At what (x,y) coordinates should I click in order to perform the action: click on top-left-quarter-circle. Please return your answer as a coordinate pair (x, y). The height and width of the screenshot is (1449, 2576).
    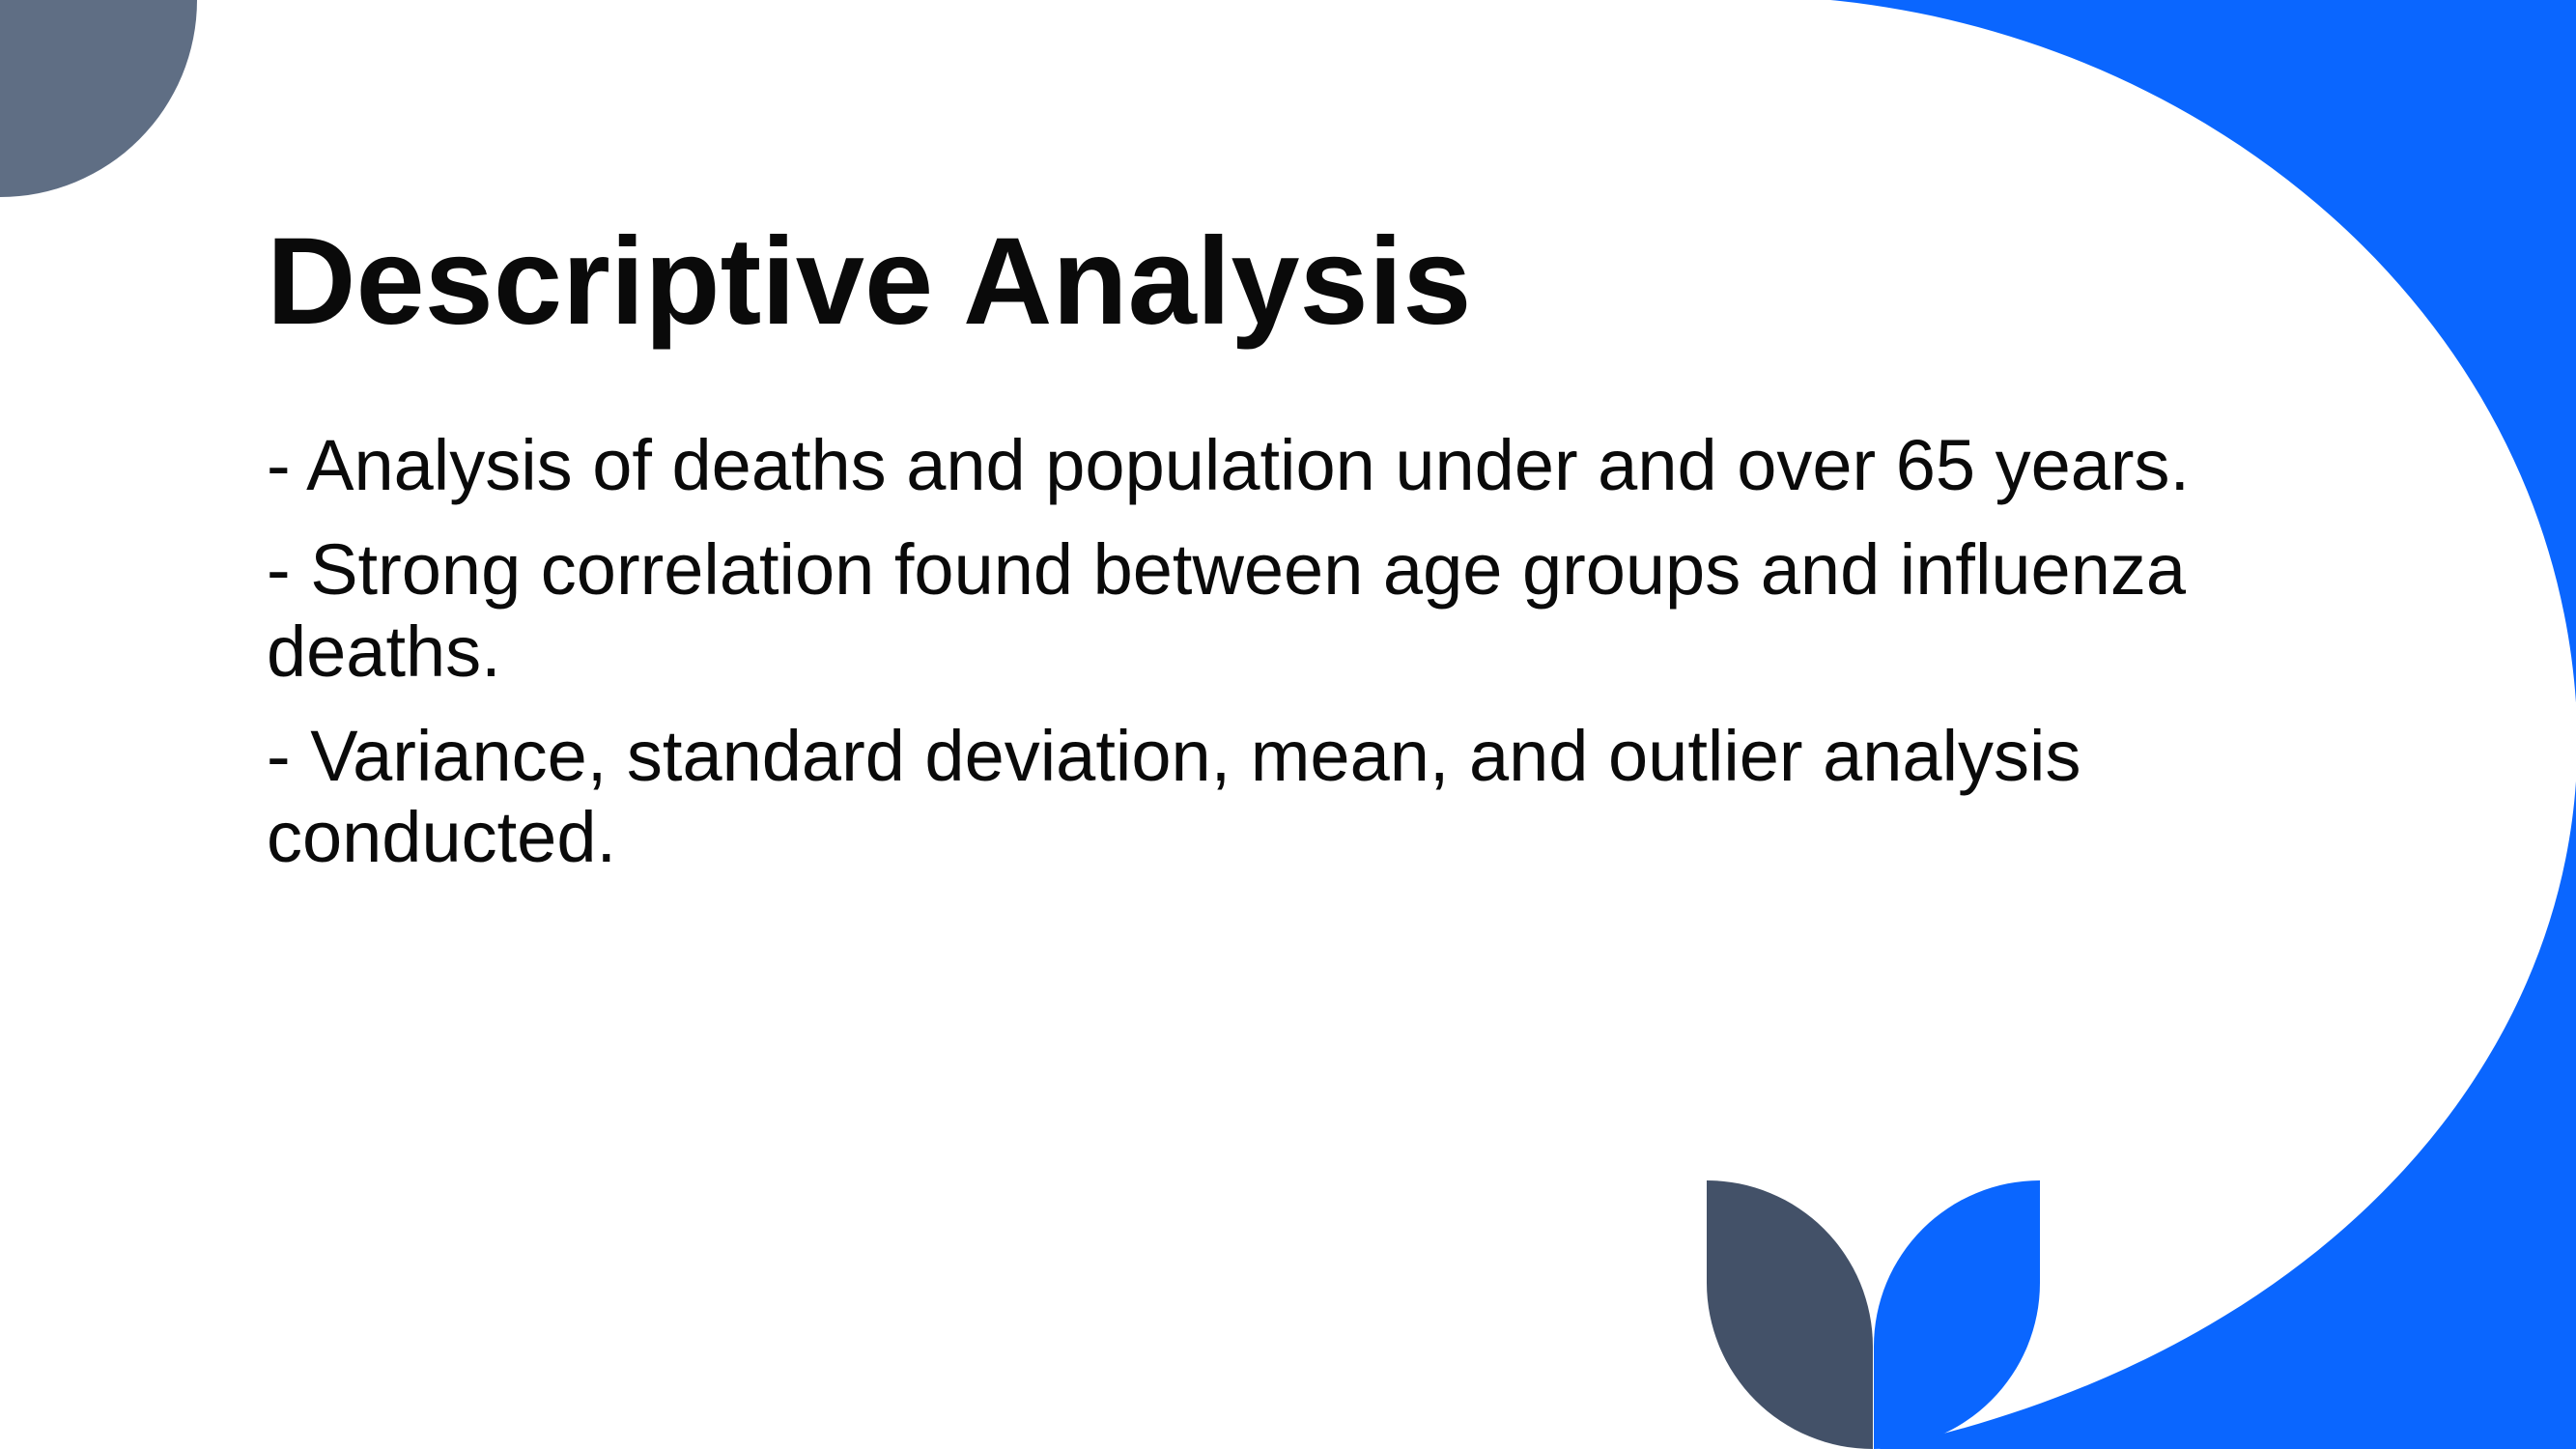
    Looking at the image, I should click on (98, 98).